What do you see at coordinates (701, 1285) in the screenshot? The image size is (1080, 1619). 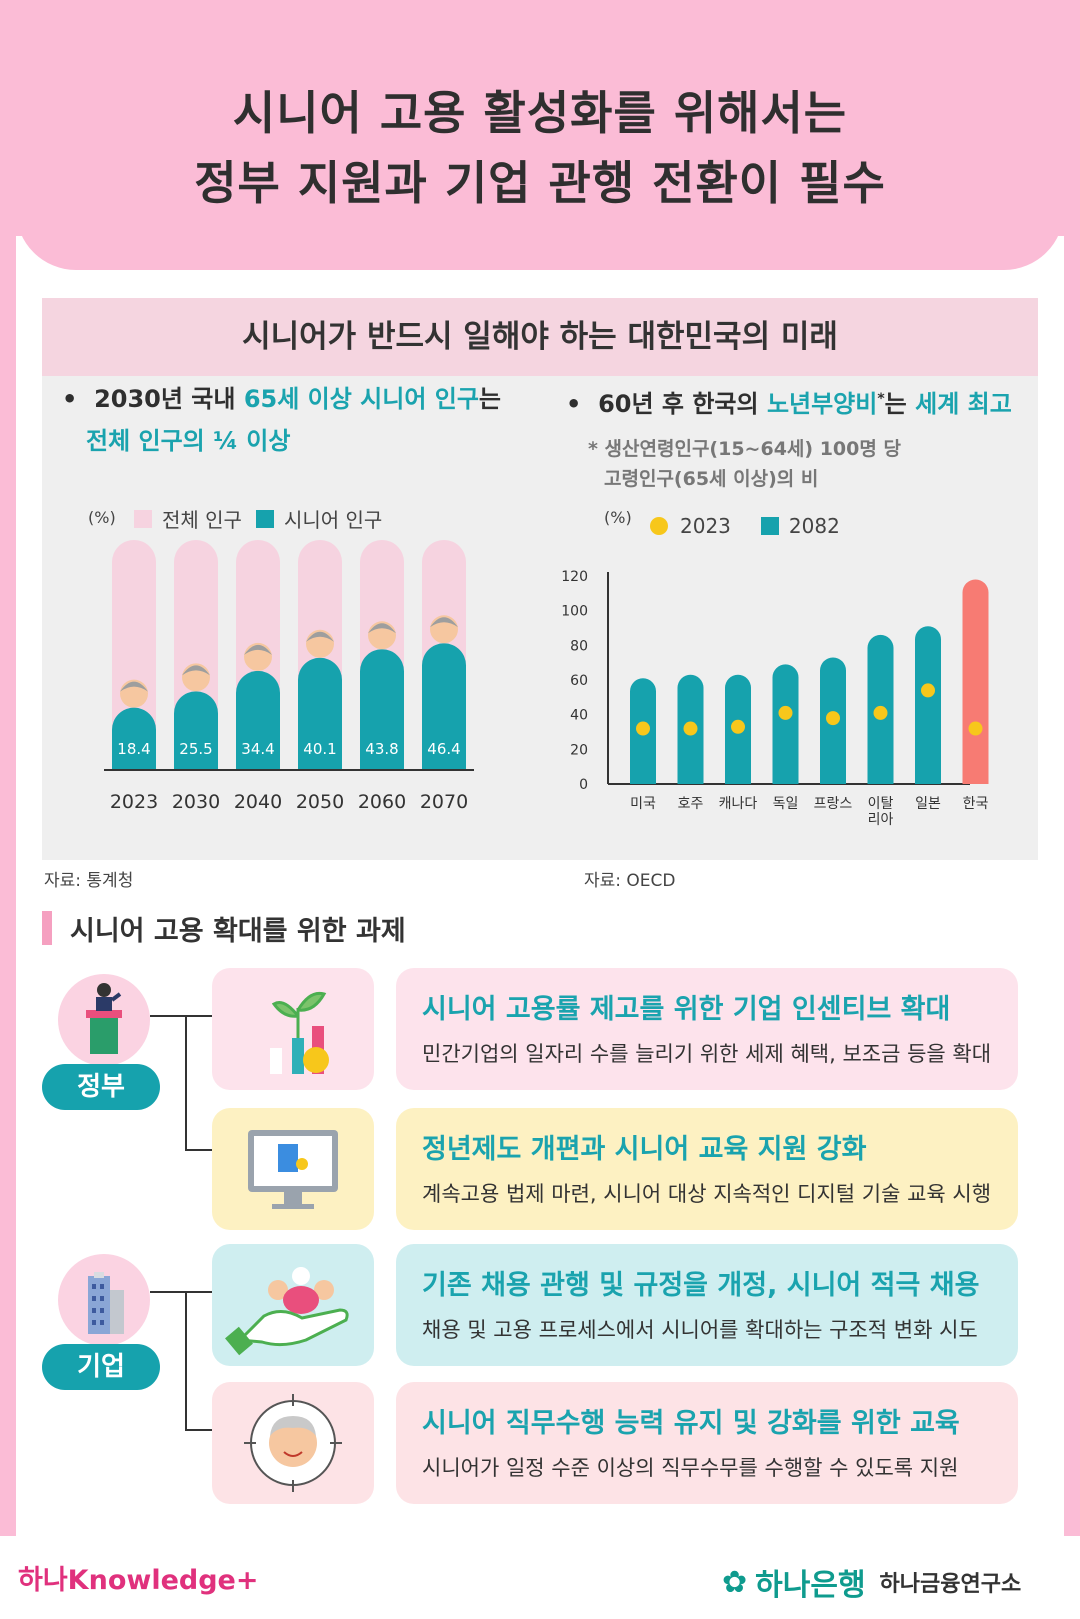 I see `task-3-title: 기존 채용 관행 및 규정을 개정, 시니어 적극 채용` at bounding box center [701, 1285].